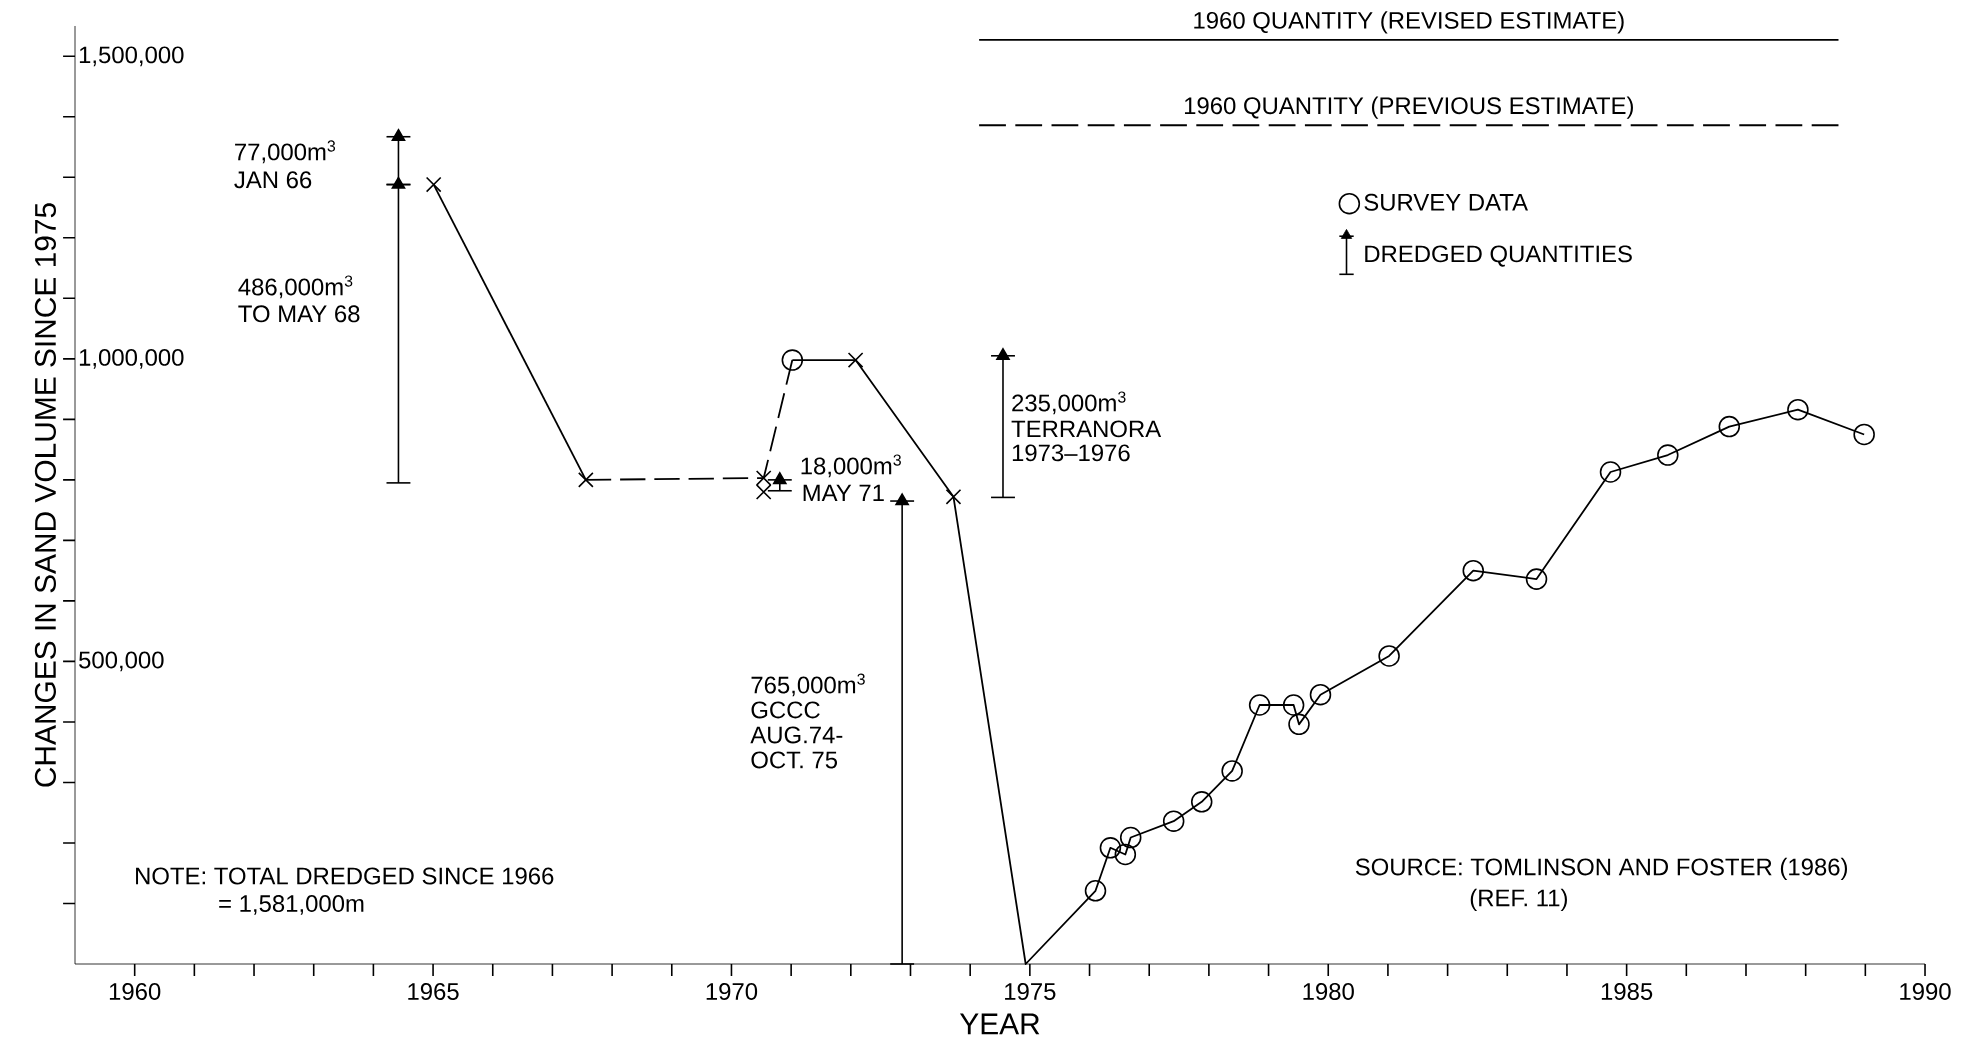 This screenshot has width=1961, height=1051. Describe the element at coordinates (291, 905) in the screenshot. I see `annotation: = 1,581,000m` at that location.